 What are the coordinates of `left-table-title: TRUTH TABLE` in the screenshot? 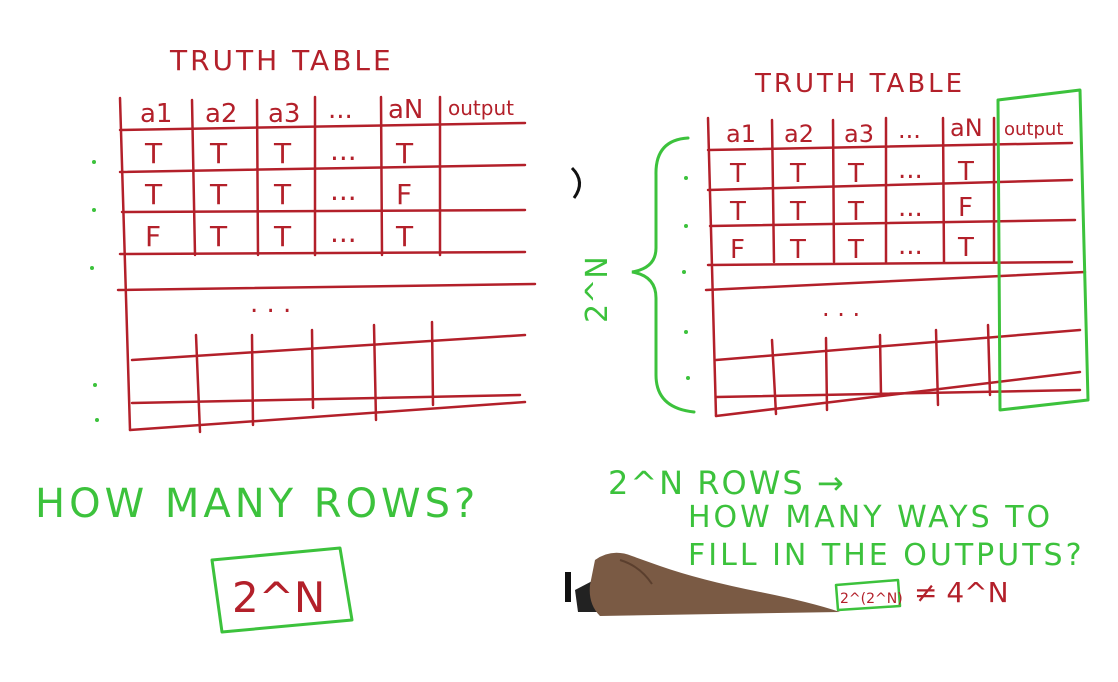 It's located at (281, 60).